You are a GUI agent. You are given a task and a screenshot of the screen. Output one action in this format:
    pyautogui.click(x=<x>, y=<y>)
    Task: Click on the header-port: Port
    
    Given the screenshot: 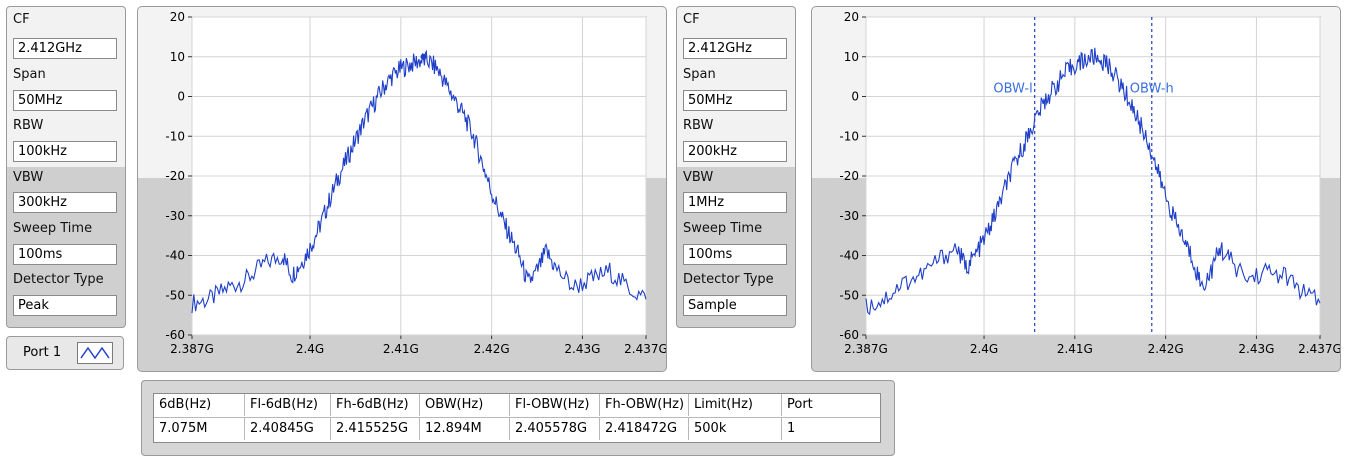 What is the action you would take?
    pyautogui.click(x=800, y=404)
    